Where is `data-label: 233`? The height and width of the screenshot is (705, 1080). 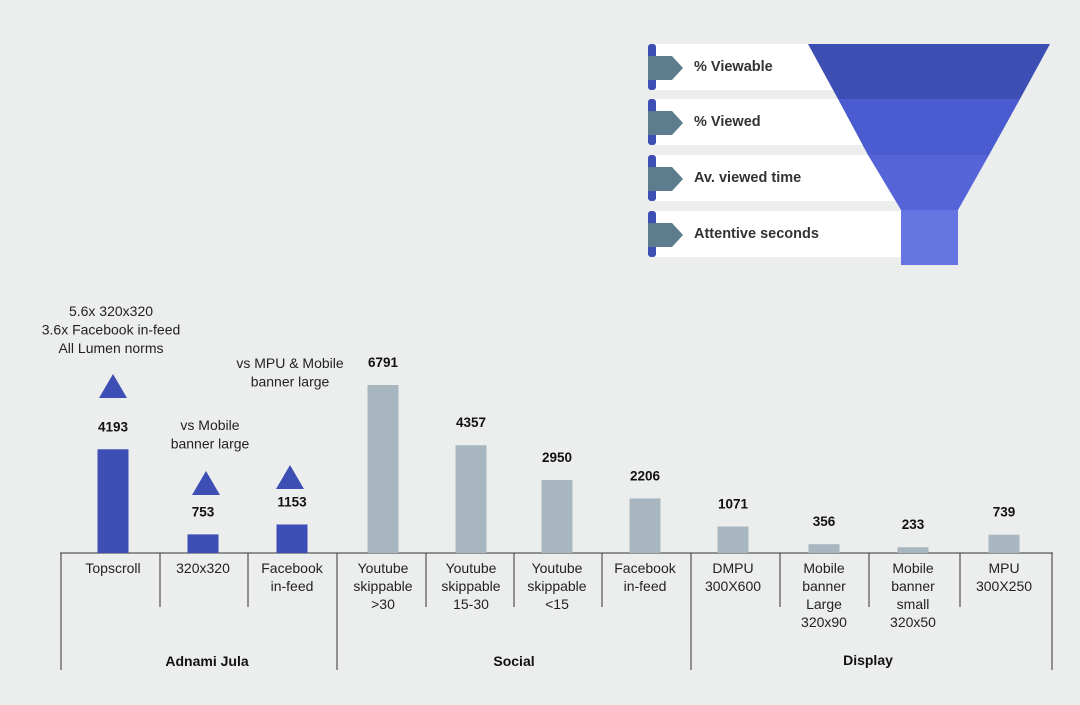 data-label: 233 is located at coordinates (913, 524).